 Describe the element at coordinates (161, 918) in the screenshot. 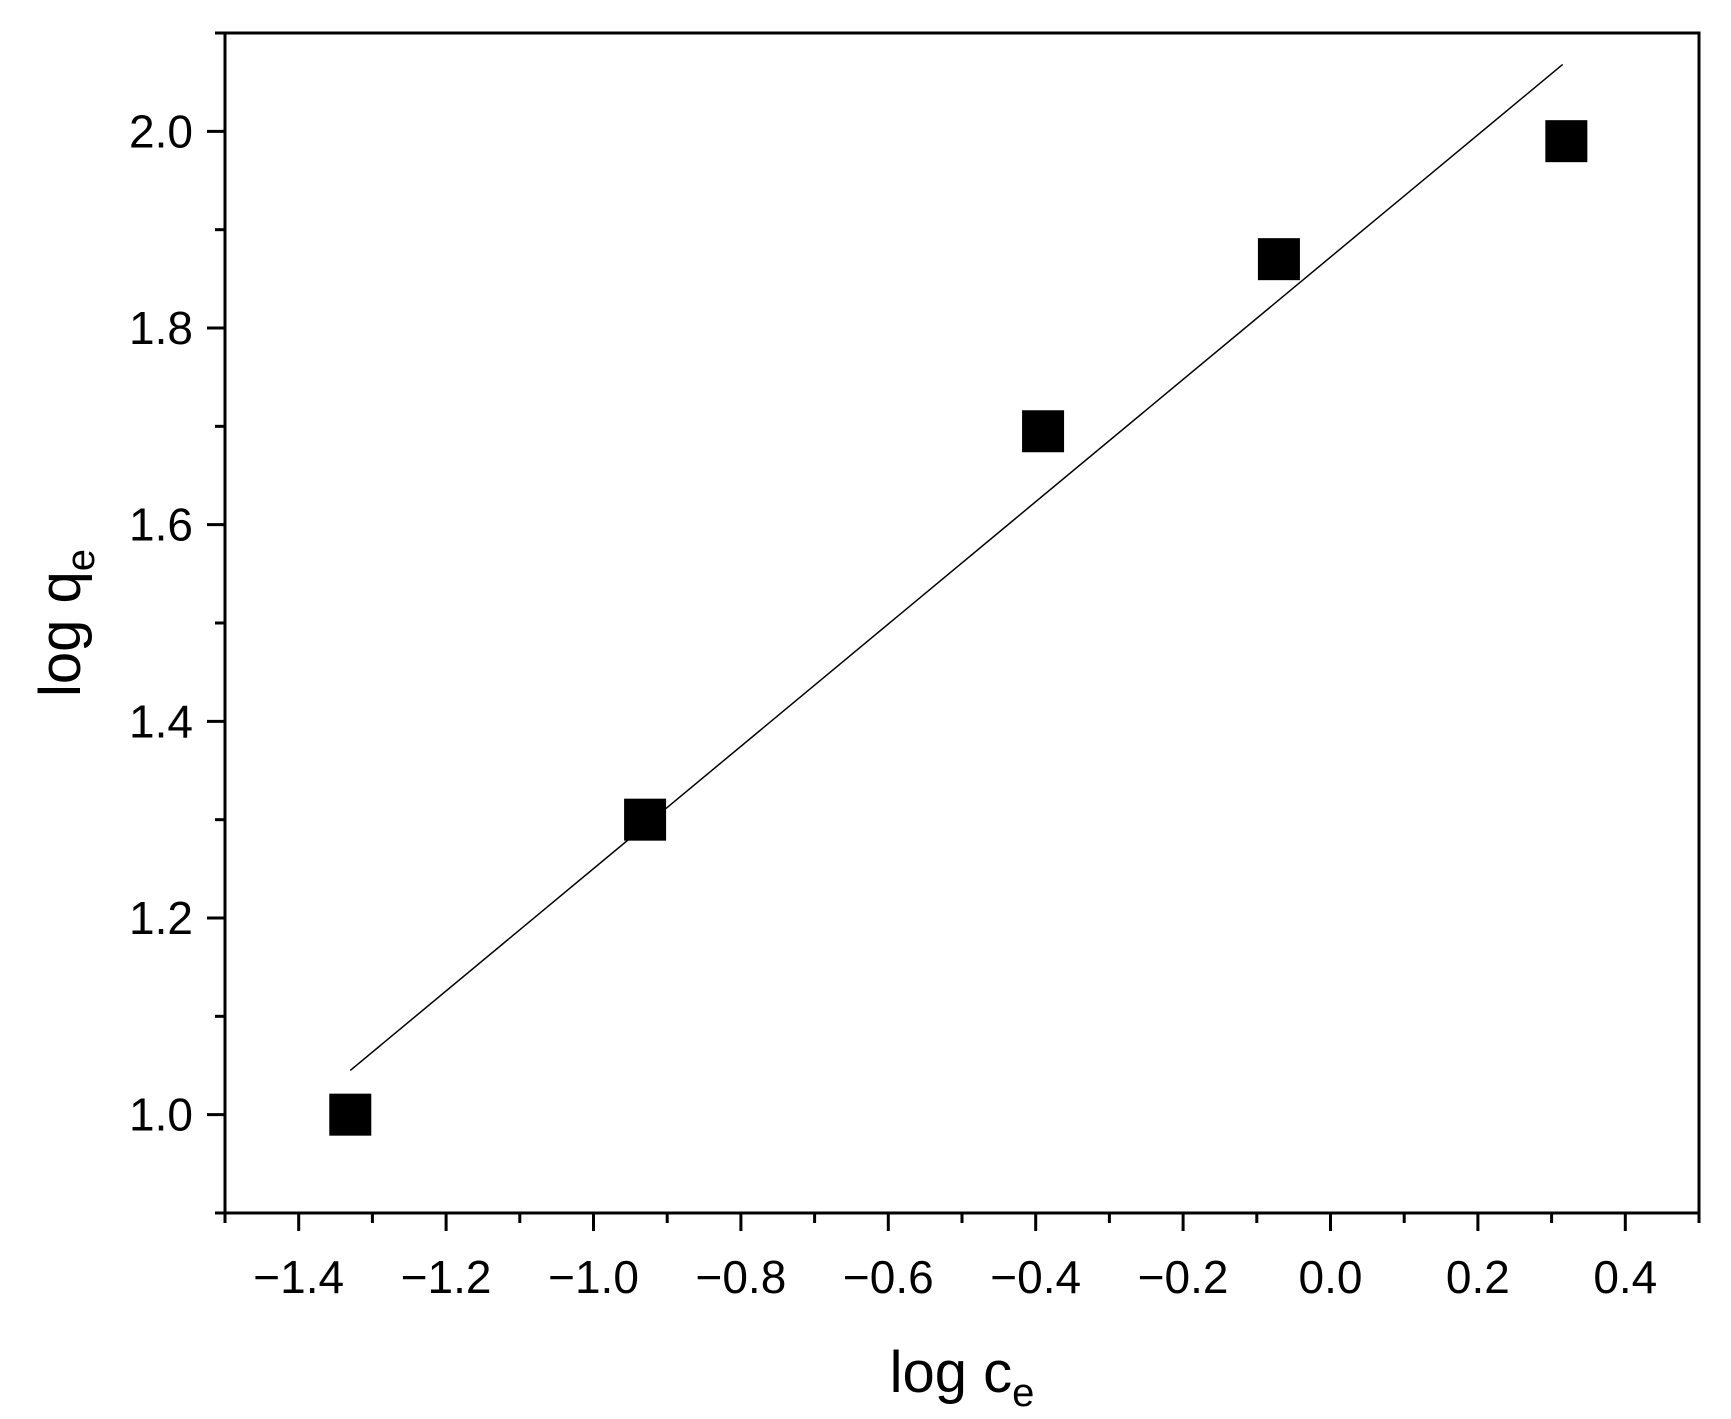

I see `y-tick-label: 1.2` at that location.